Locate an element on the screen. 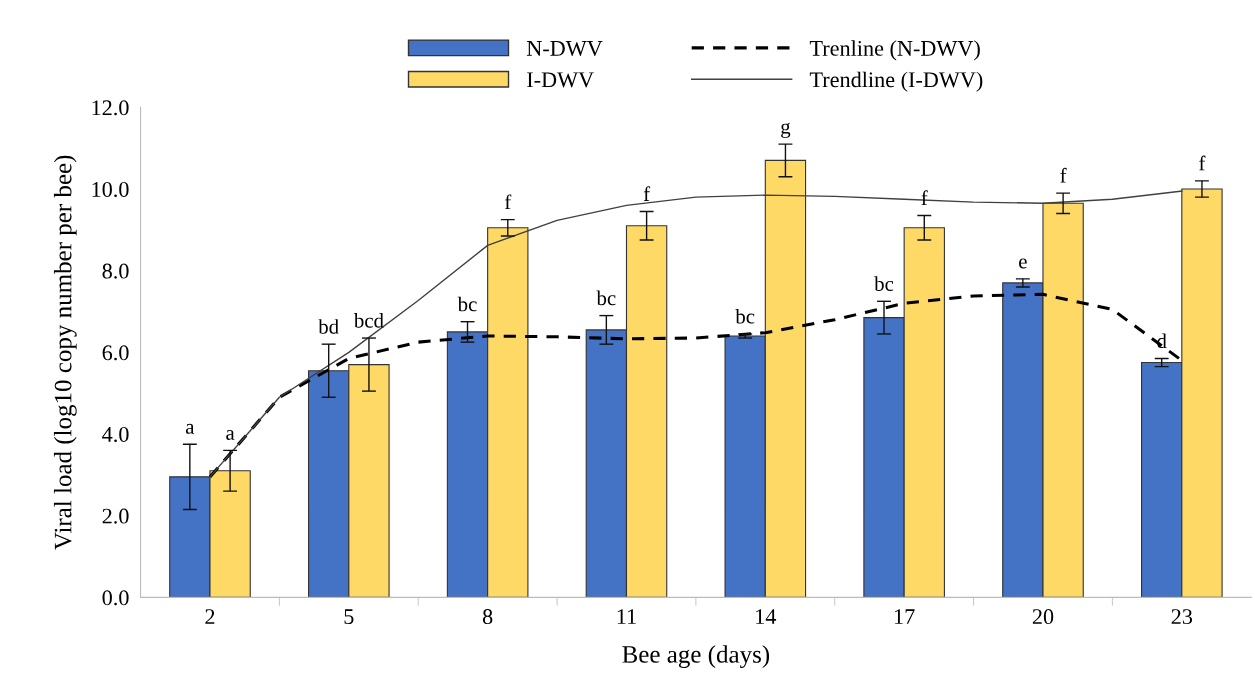 This screenshot has height=697, width=1255. legend-label: Trendline (I-DWV) is located at coordinates (896, 81).